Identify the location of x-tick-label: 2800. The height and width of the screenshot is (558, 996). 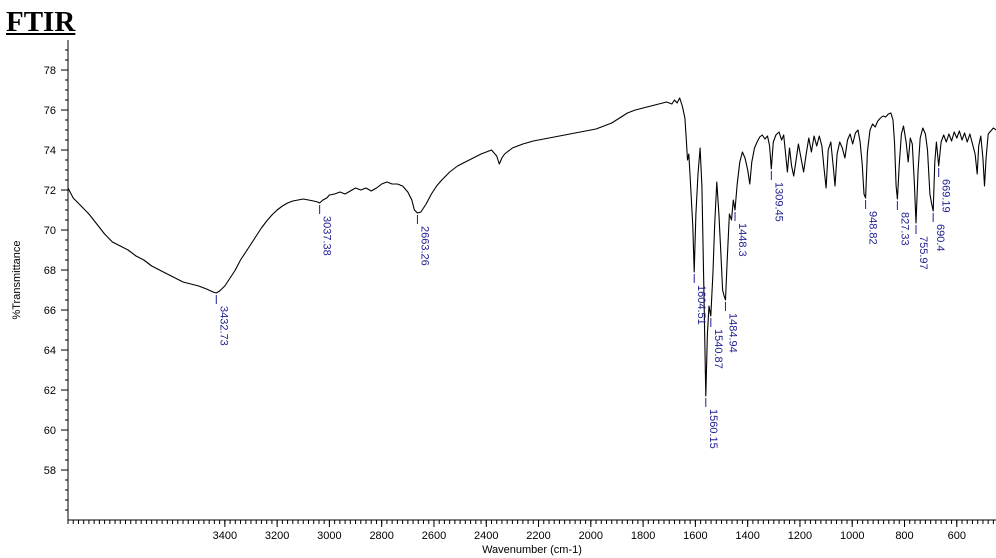
(381, 536).